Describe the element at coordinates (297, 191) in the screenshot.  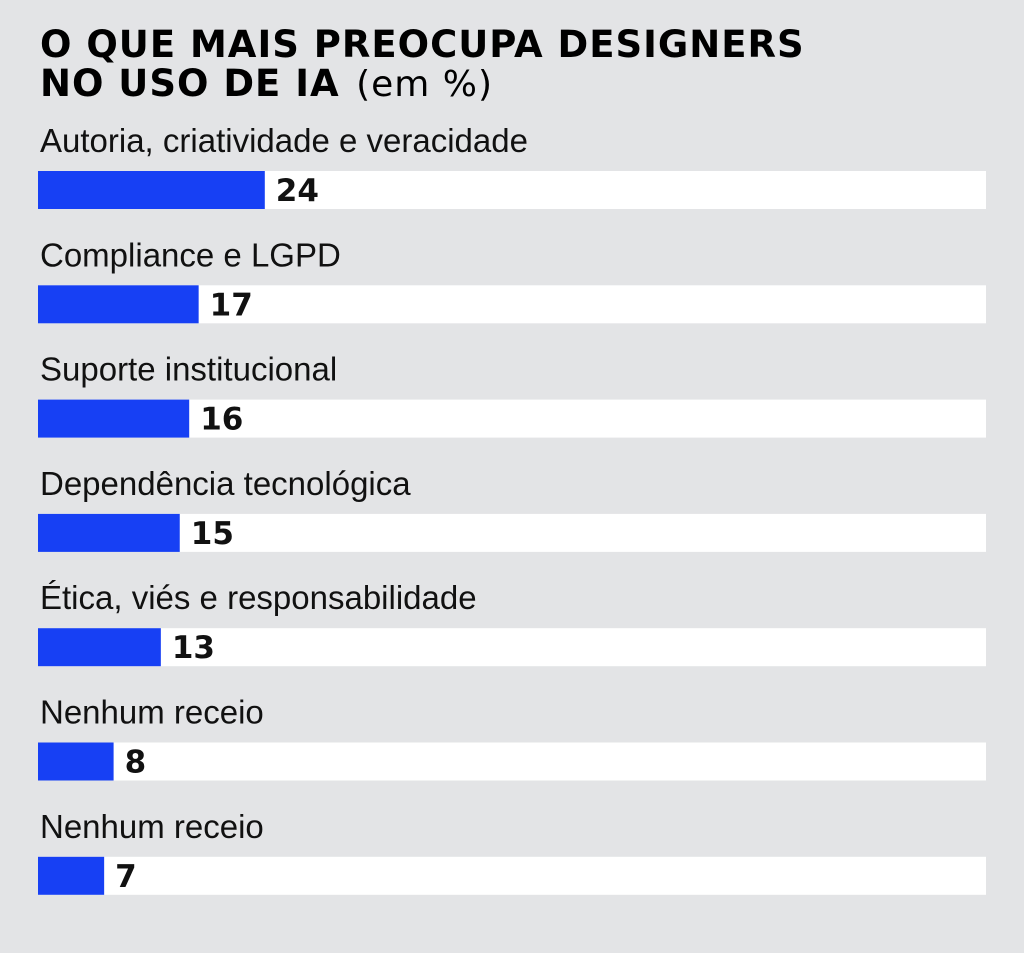
I see `value-label: 24` at that location.